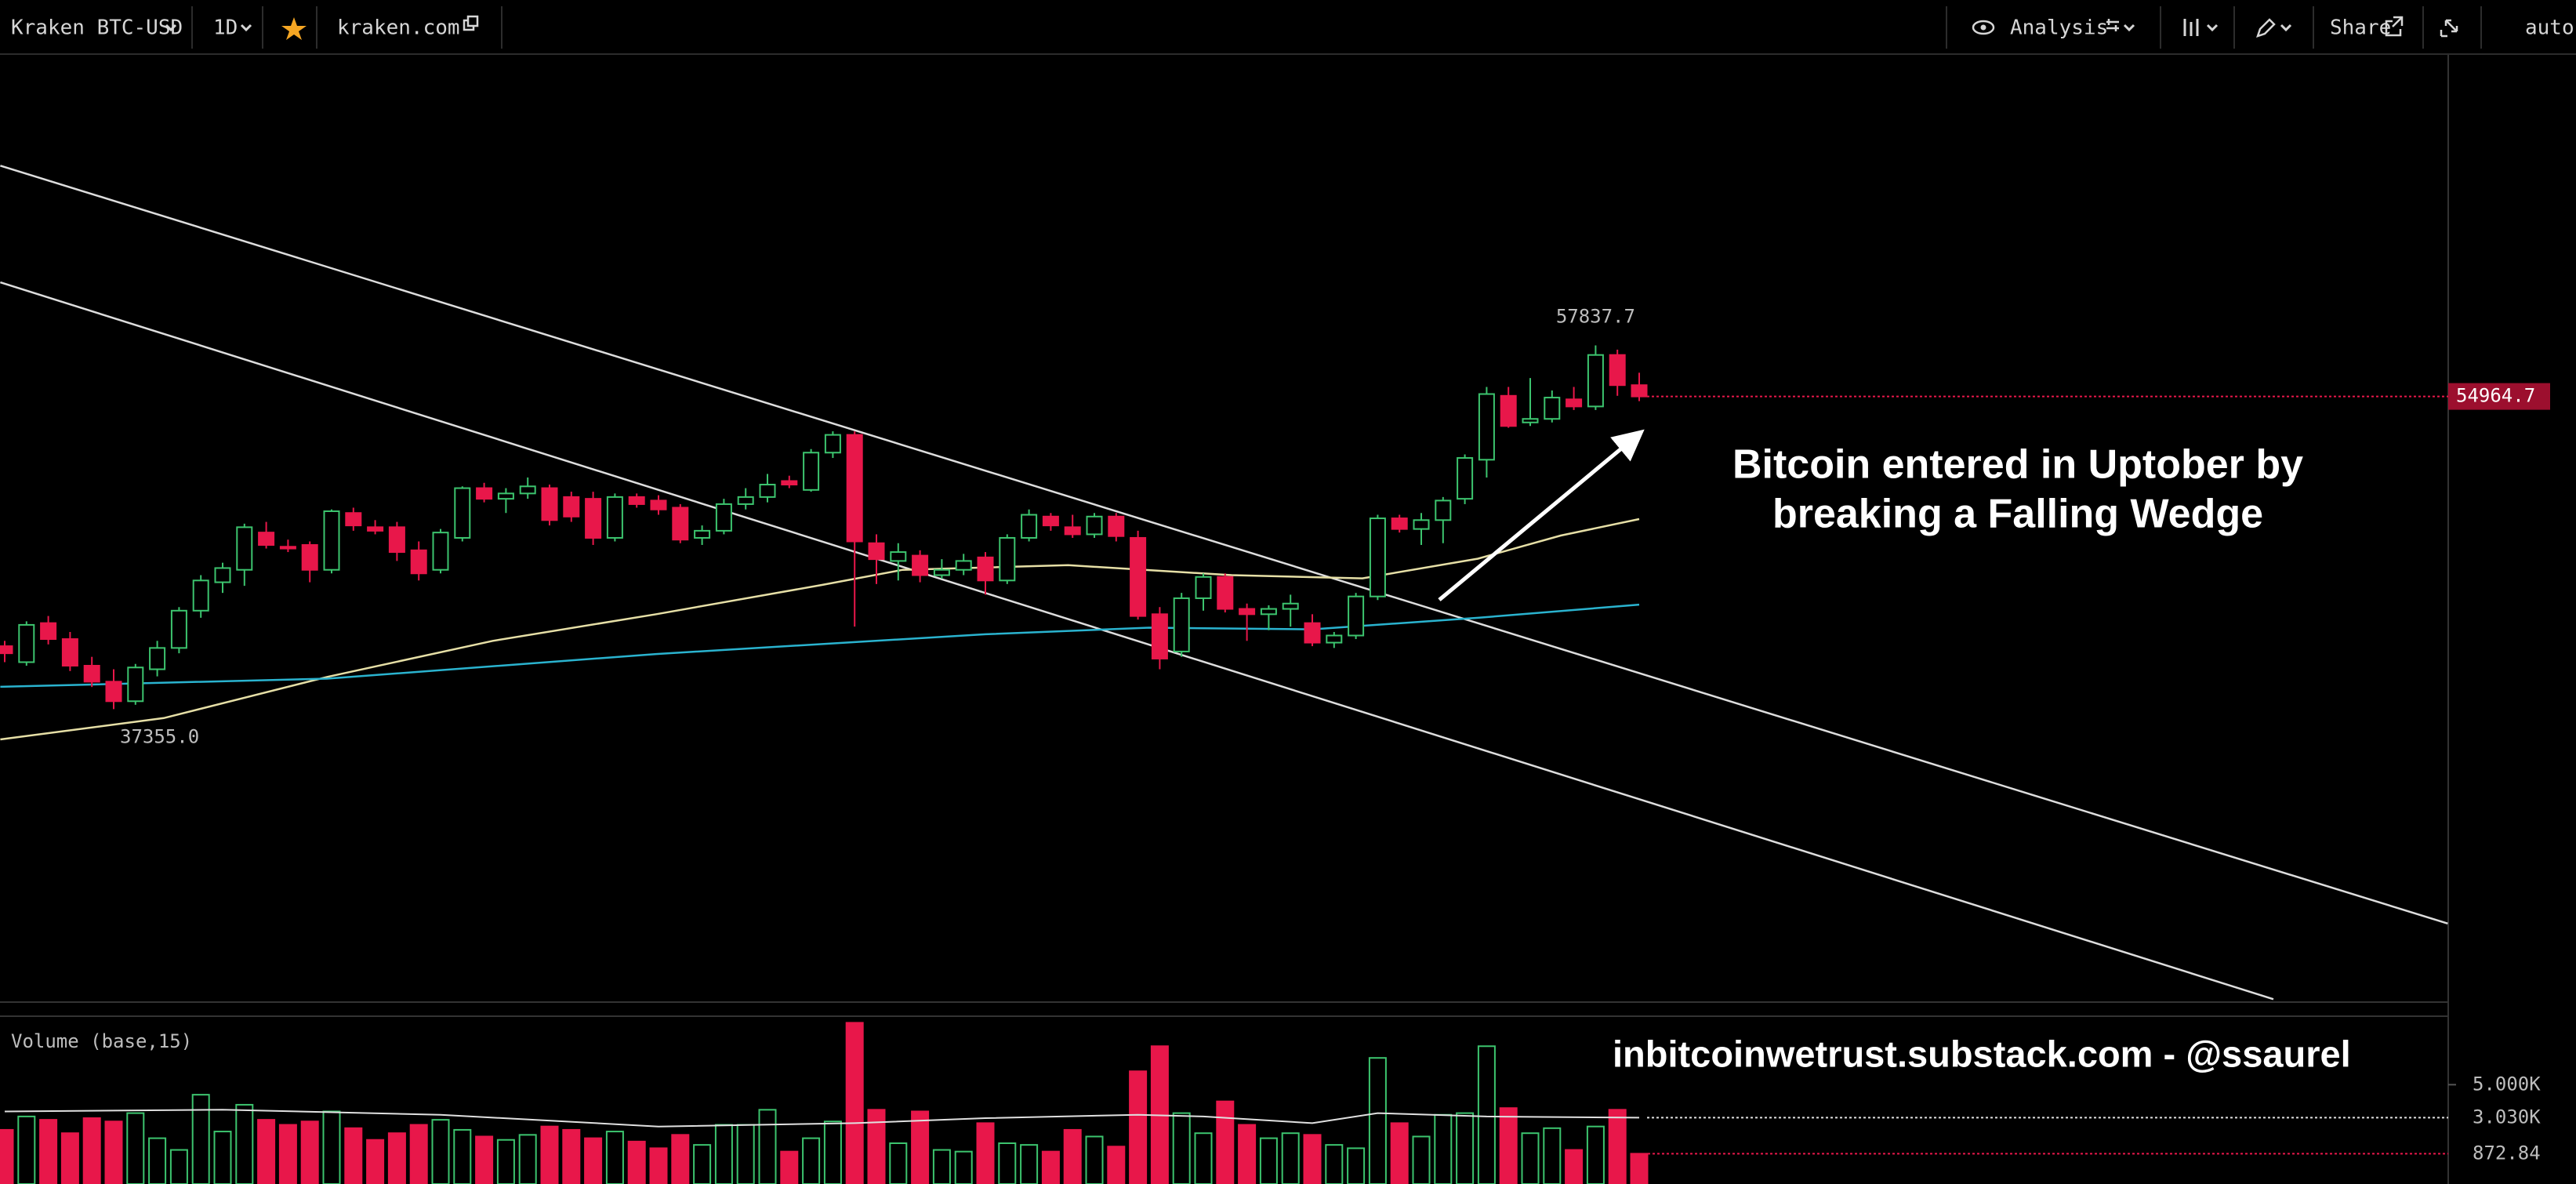  I want to click on pencil-icon, so click(2266, 28).